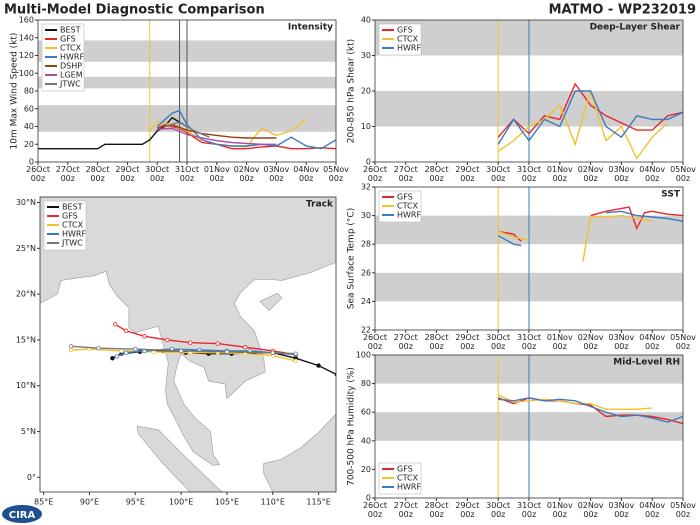 Image resolution: width=700 pixels, height=525 pixels. I want to click on y-tick-label: 140, so click(26, 37).